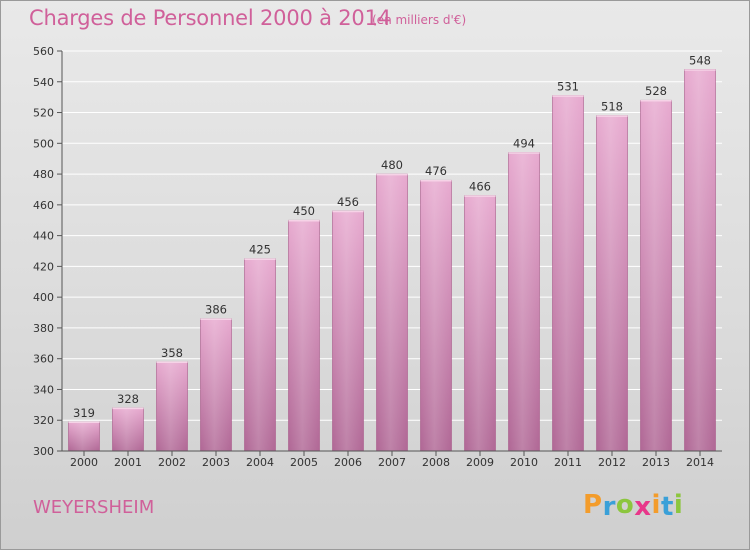 The image size is (750, 550). What do you see at coordinates (700, 462) in the screenshot?
I see `x-tick-label: 2014` at bounding box center [700, 462].